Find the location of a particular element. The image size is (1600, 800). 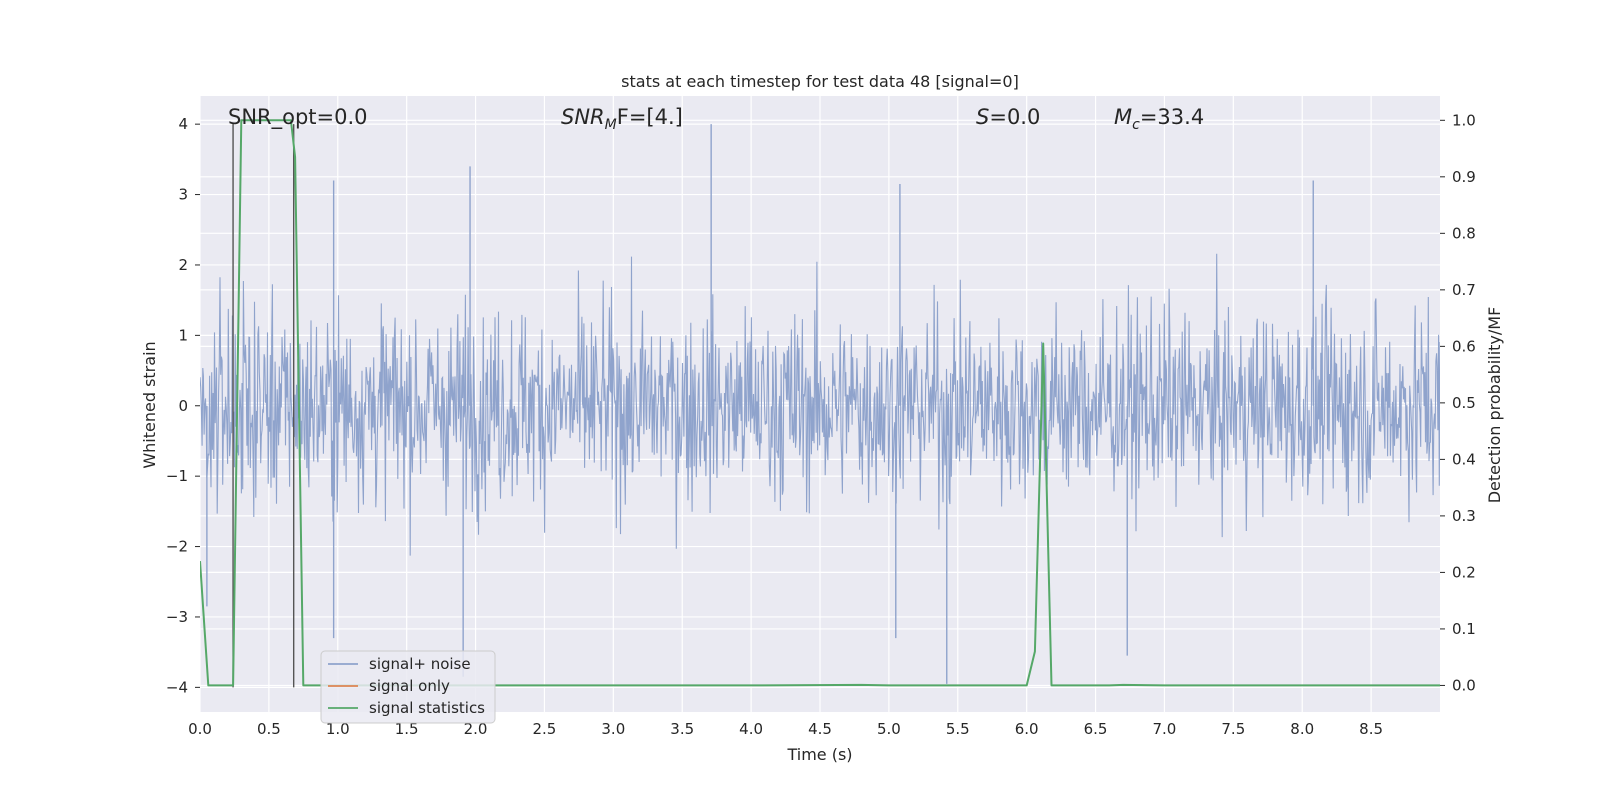

y-tick-label: 4 is located at coordinates (183, 124).